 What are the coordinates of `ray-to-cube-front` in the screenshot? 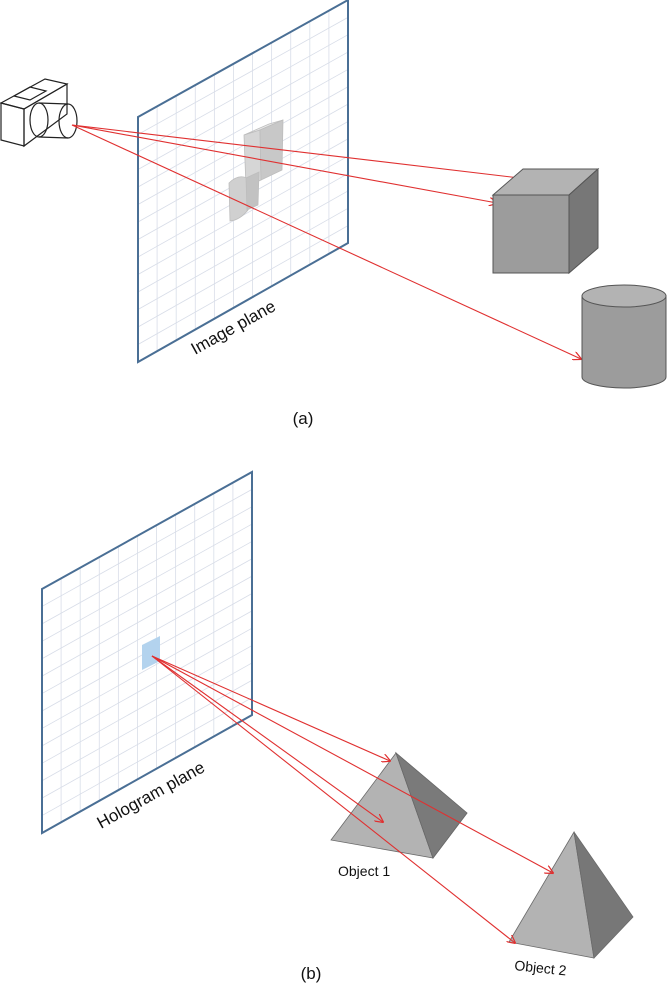 It's located at (284, 163).